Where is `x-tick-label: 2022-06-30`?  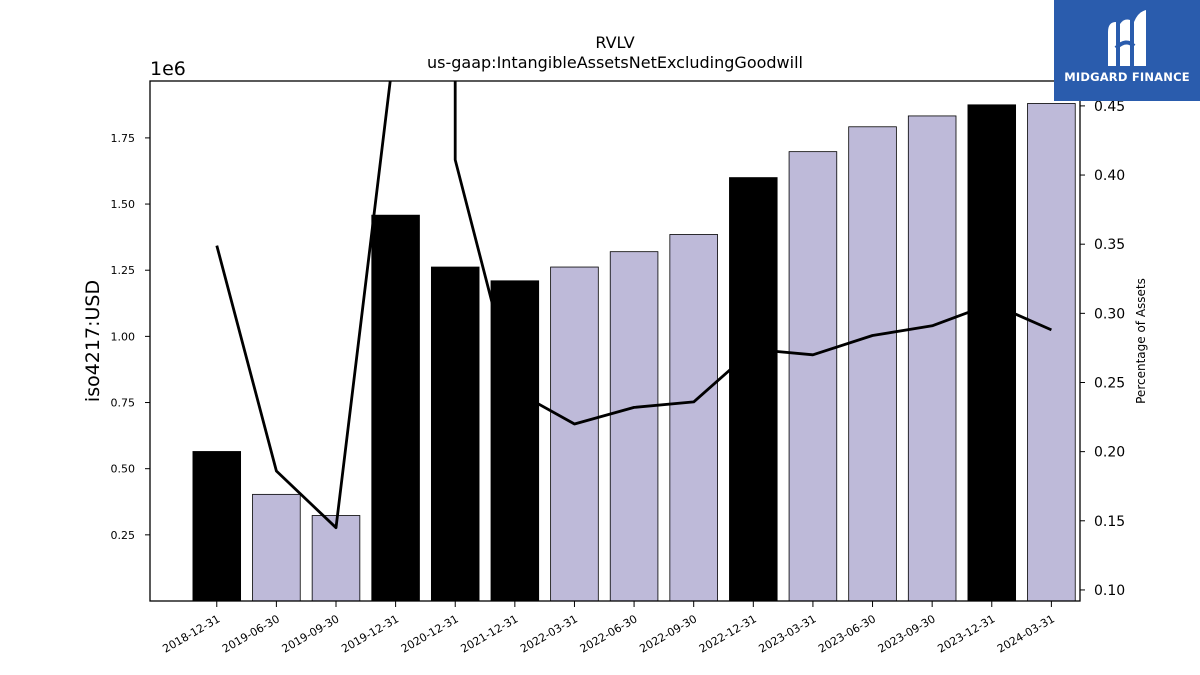
x-tick-label: 2022-06-30 is located at coordinates (609, 633).